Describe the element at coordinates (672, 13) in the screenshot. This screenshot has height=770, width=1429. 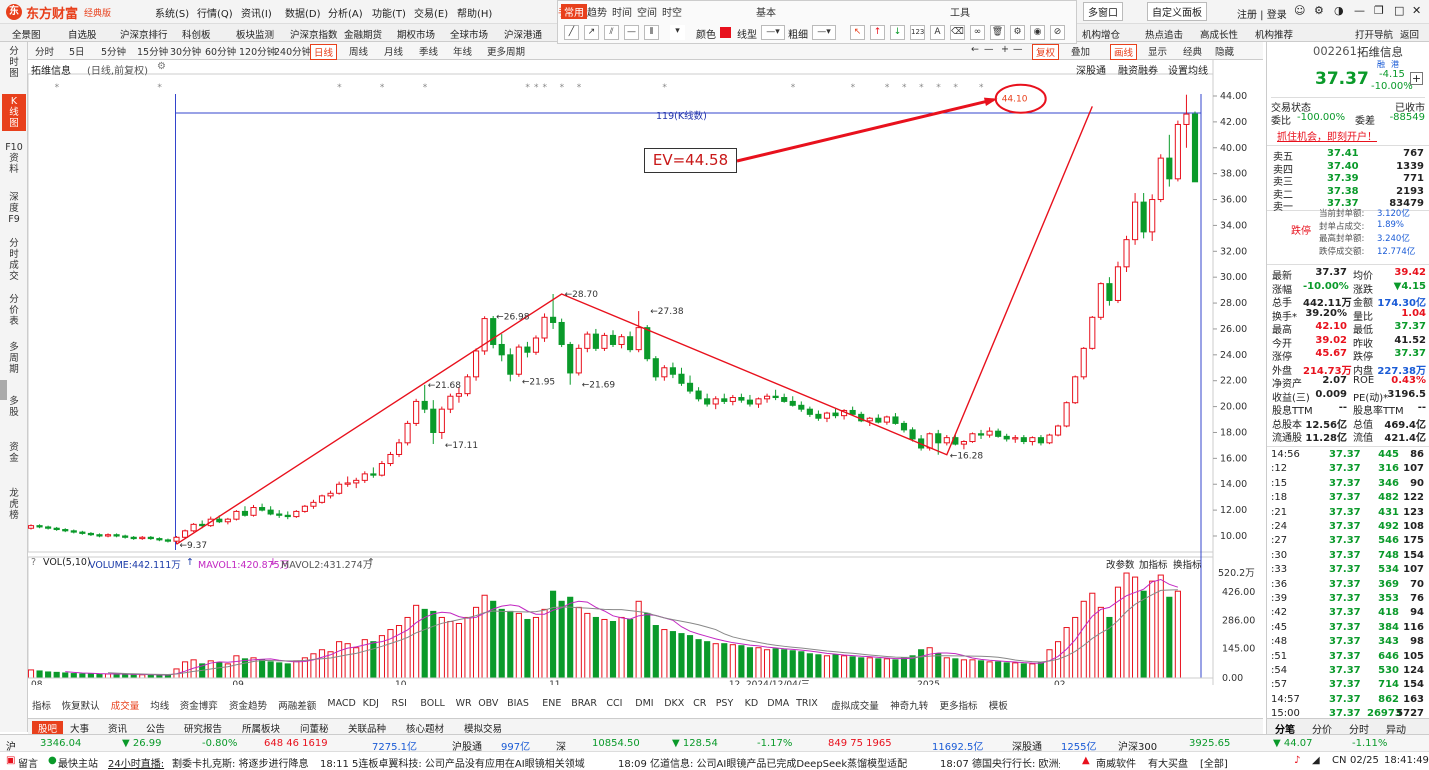
I see `drawtool-tab-spacetime: 时空` at that location.